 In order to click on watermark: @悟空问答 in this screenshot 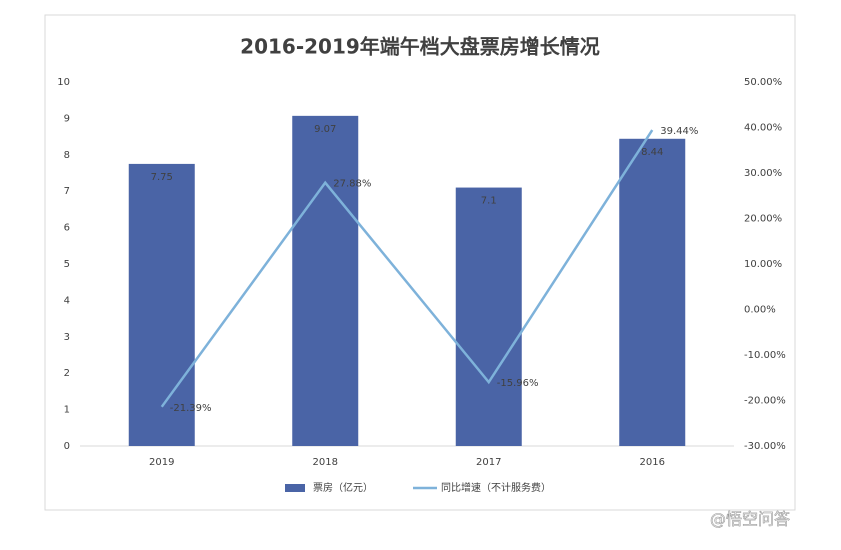, I will do `click(750, 519)`.